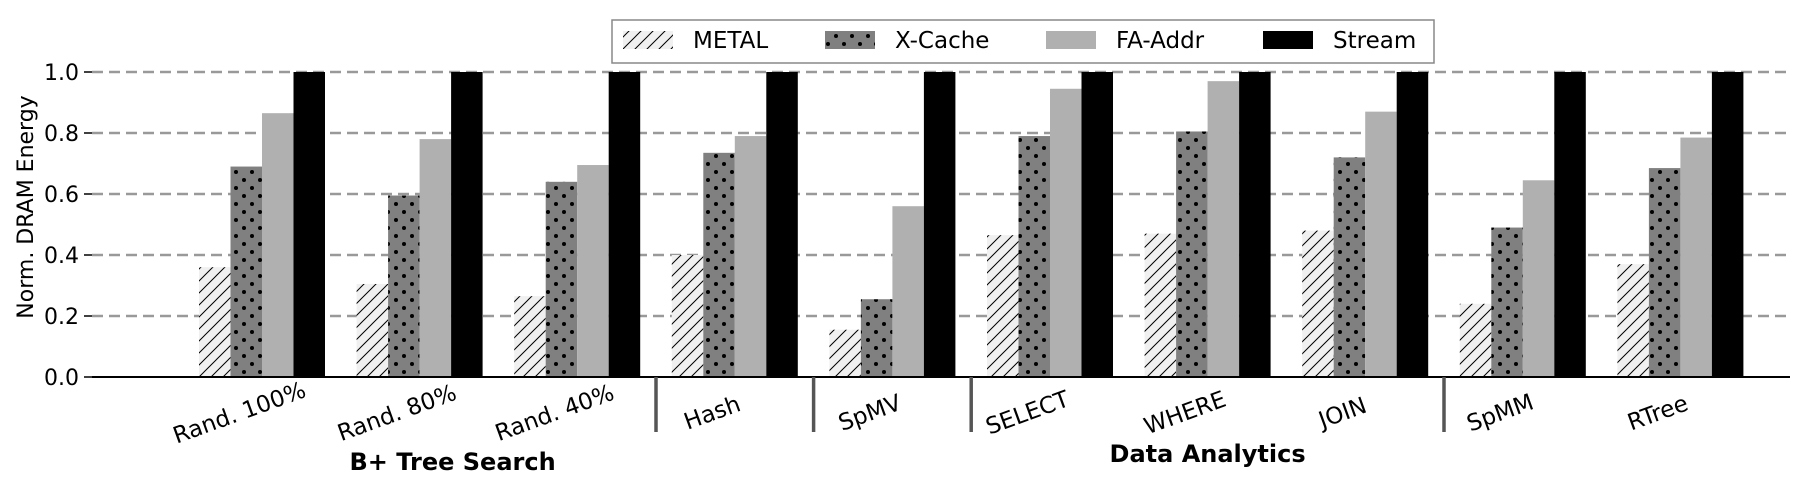 The image size is (1800, 500). I want to click on x-tick-label: WHERE, so click(1185, 414).